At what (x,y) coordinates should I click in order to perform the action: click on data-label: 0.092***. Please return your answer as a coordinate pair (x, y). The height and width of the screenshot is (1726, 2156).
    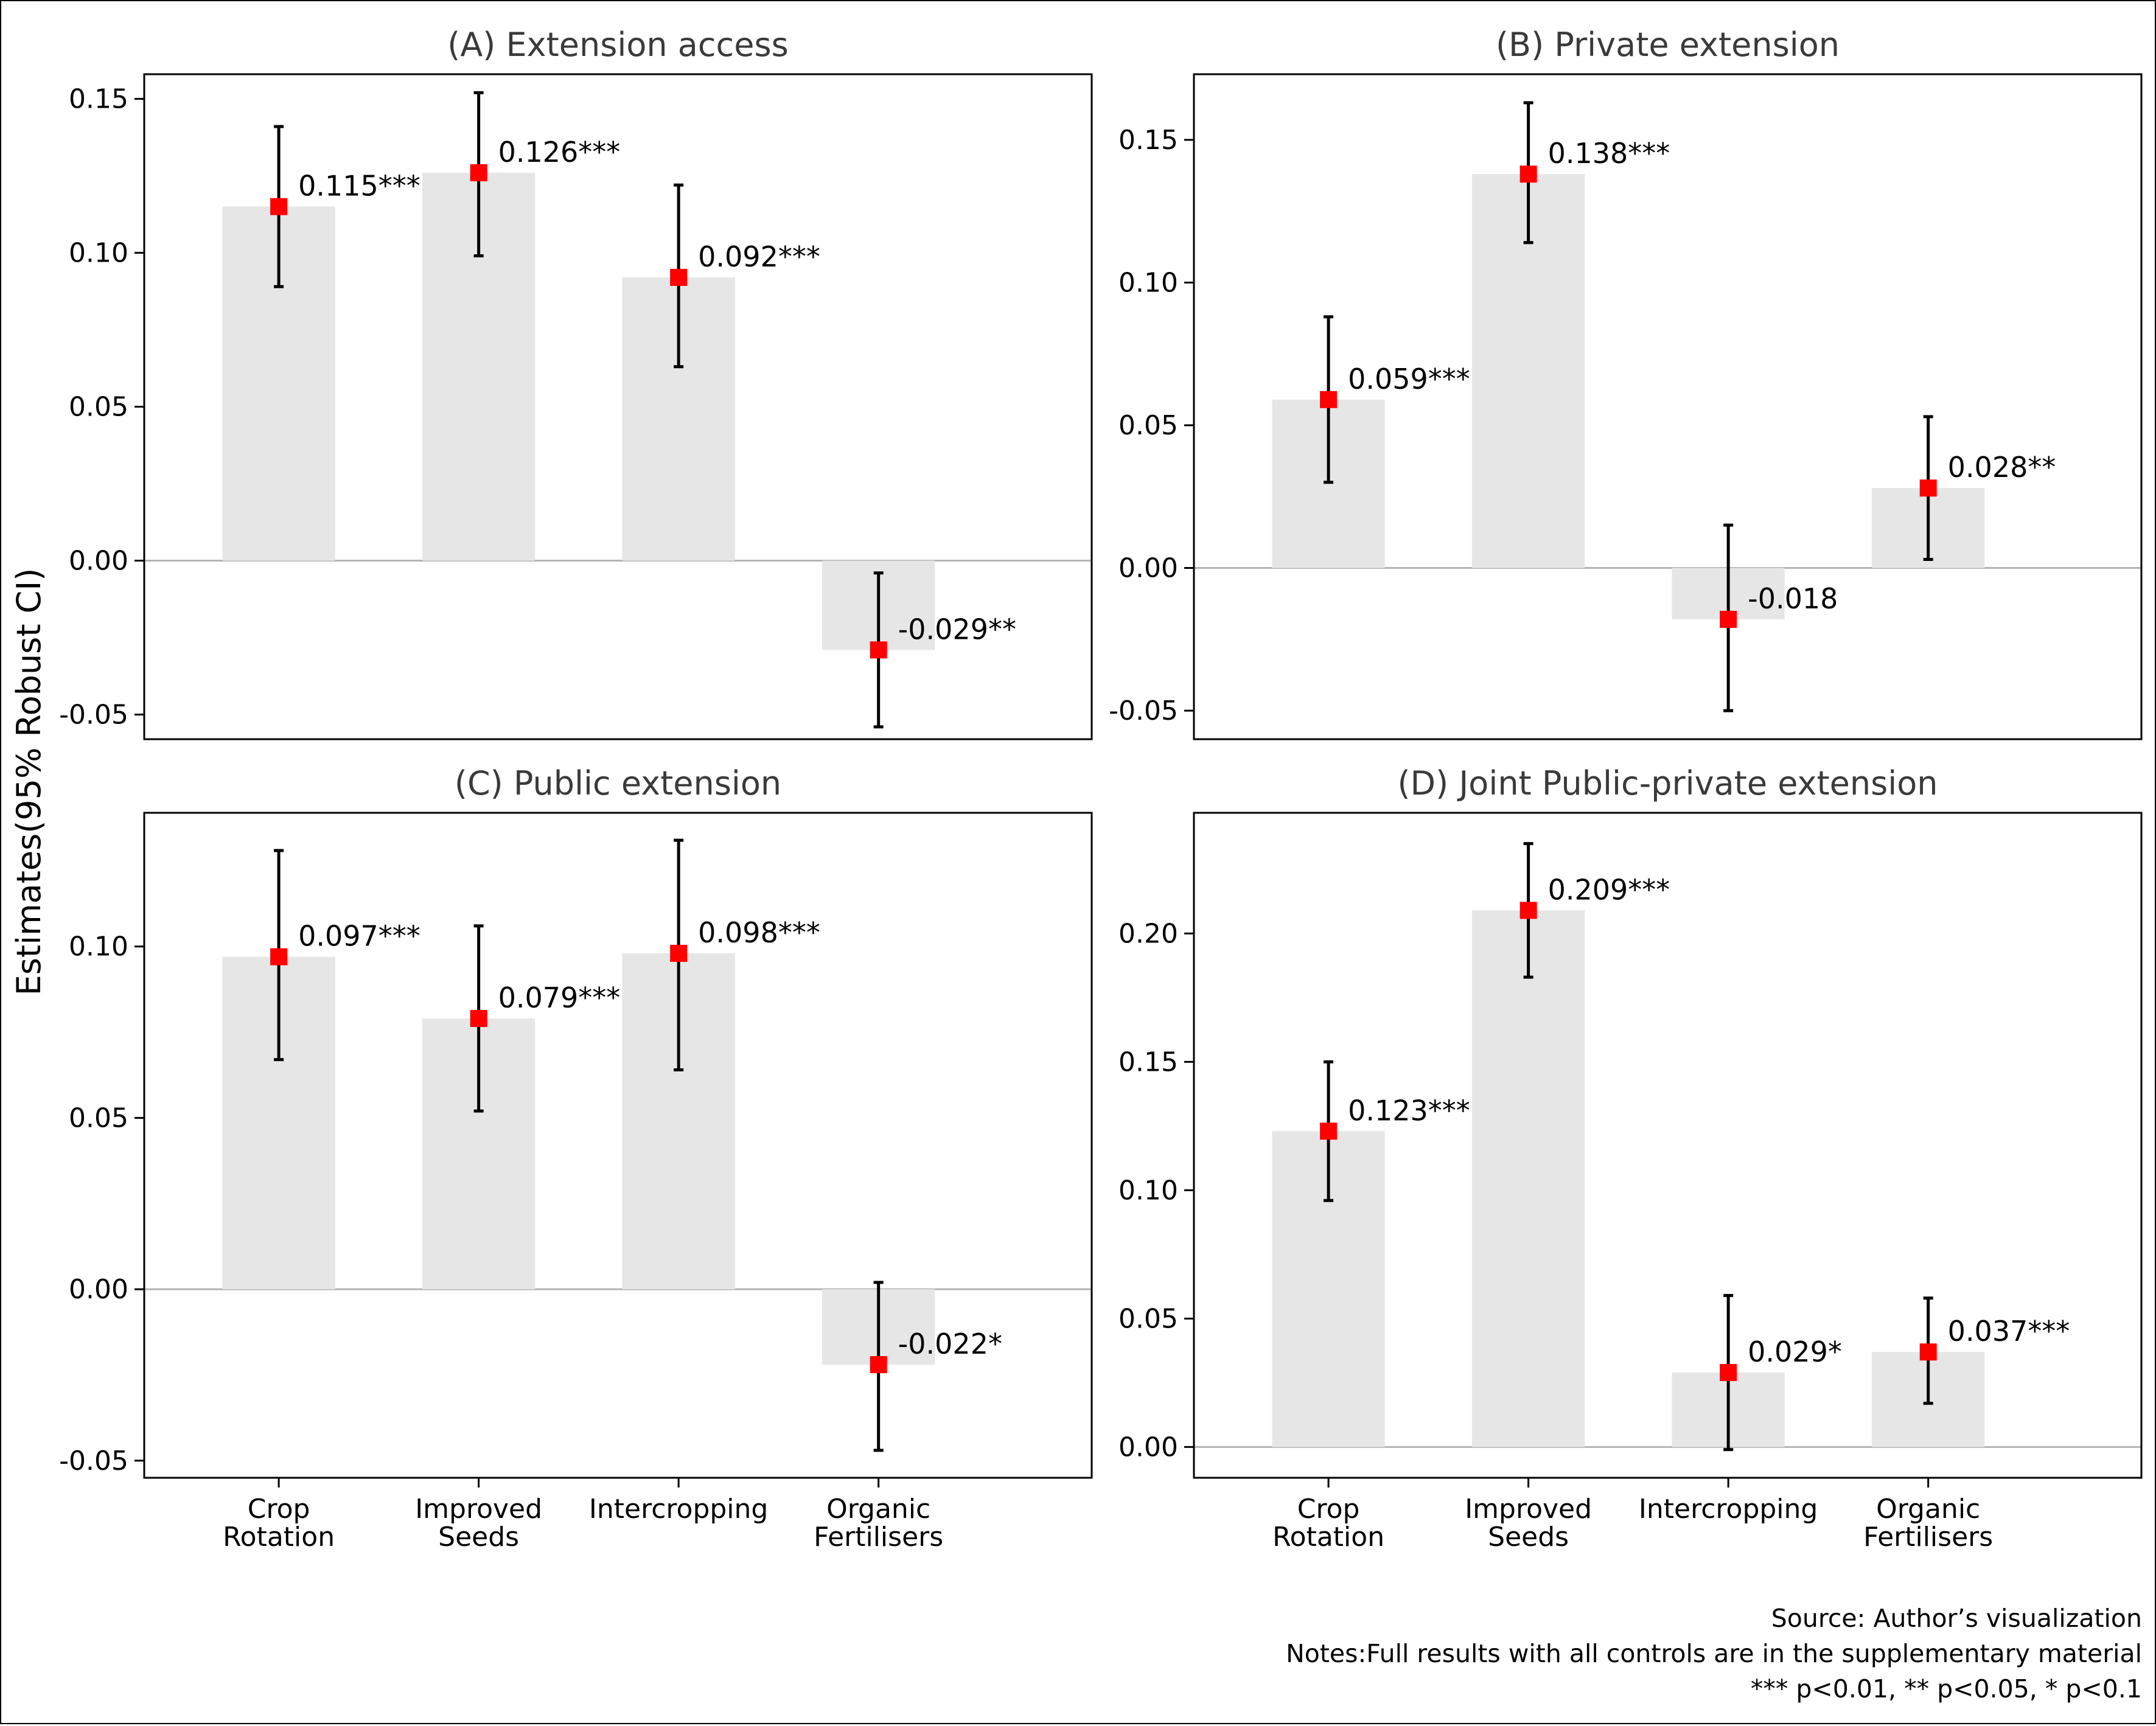
    Looking at the image, I should click on (759, 256).